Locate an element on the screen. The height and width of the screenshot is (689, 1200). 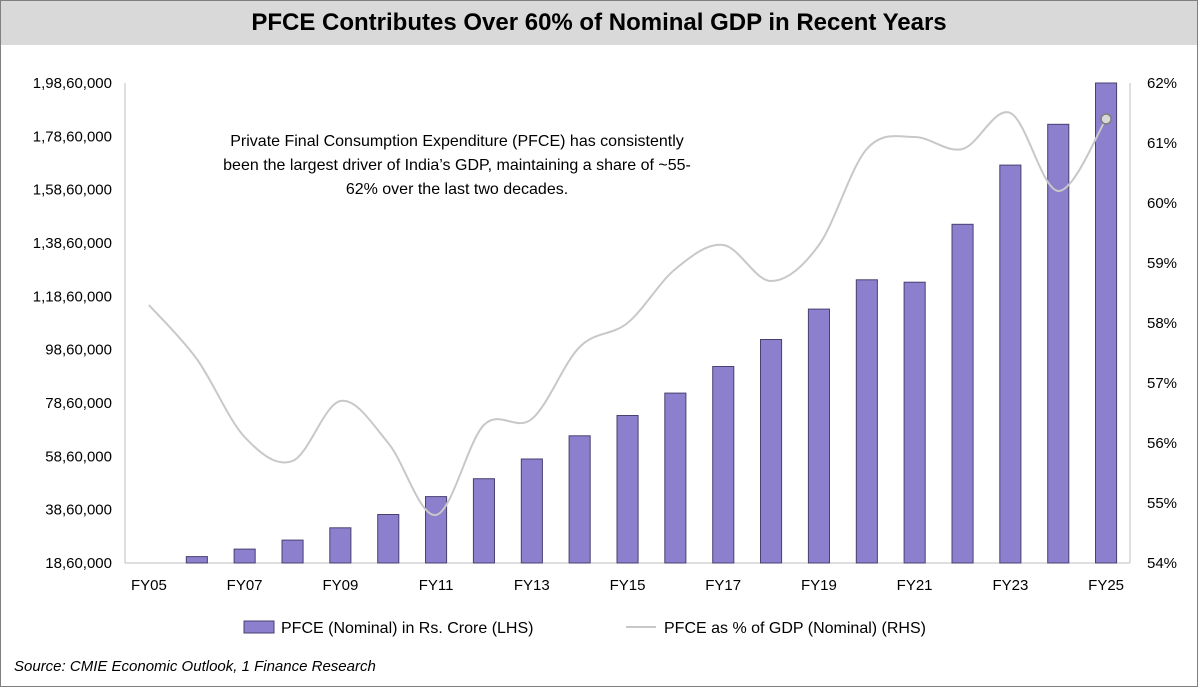
left-tick-label: 58,60,000 is located at coordinates (78, 456).